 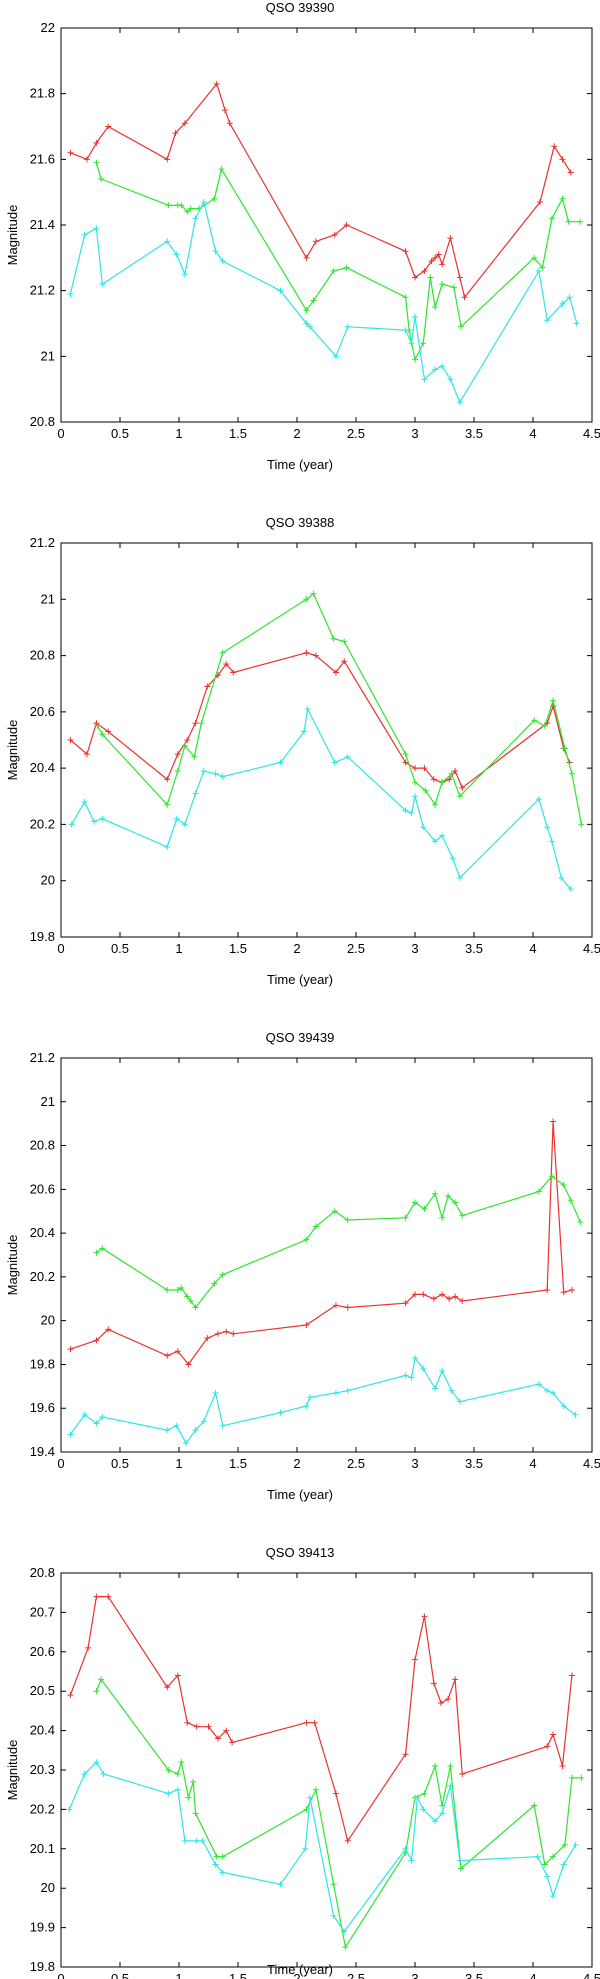 I want to click on x-tick-label: 4.5, so click(x=591, y=1975).